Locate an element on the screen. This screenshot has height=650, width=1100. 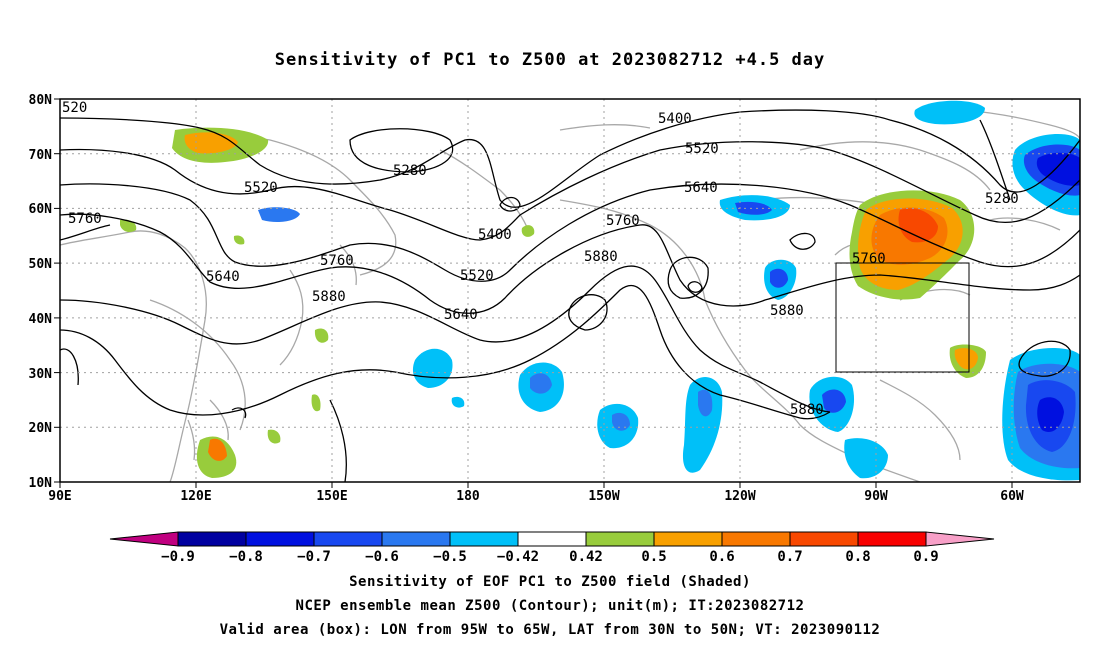
shade-red-gl is located at coordinates (918, 225).